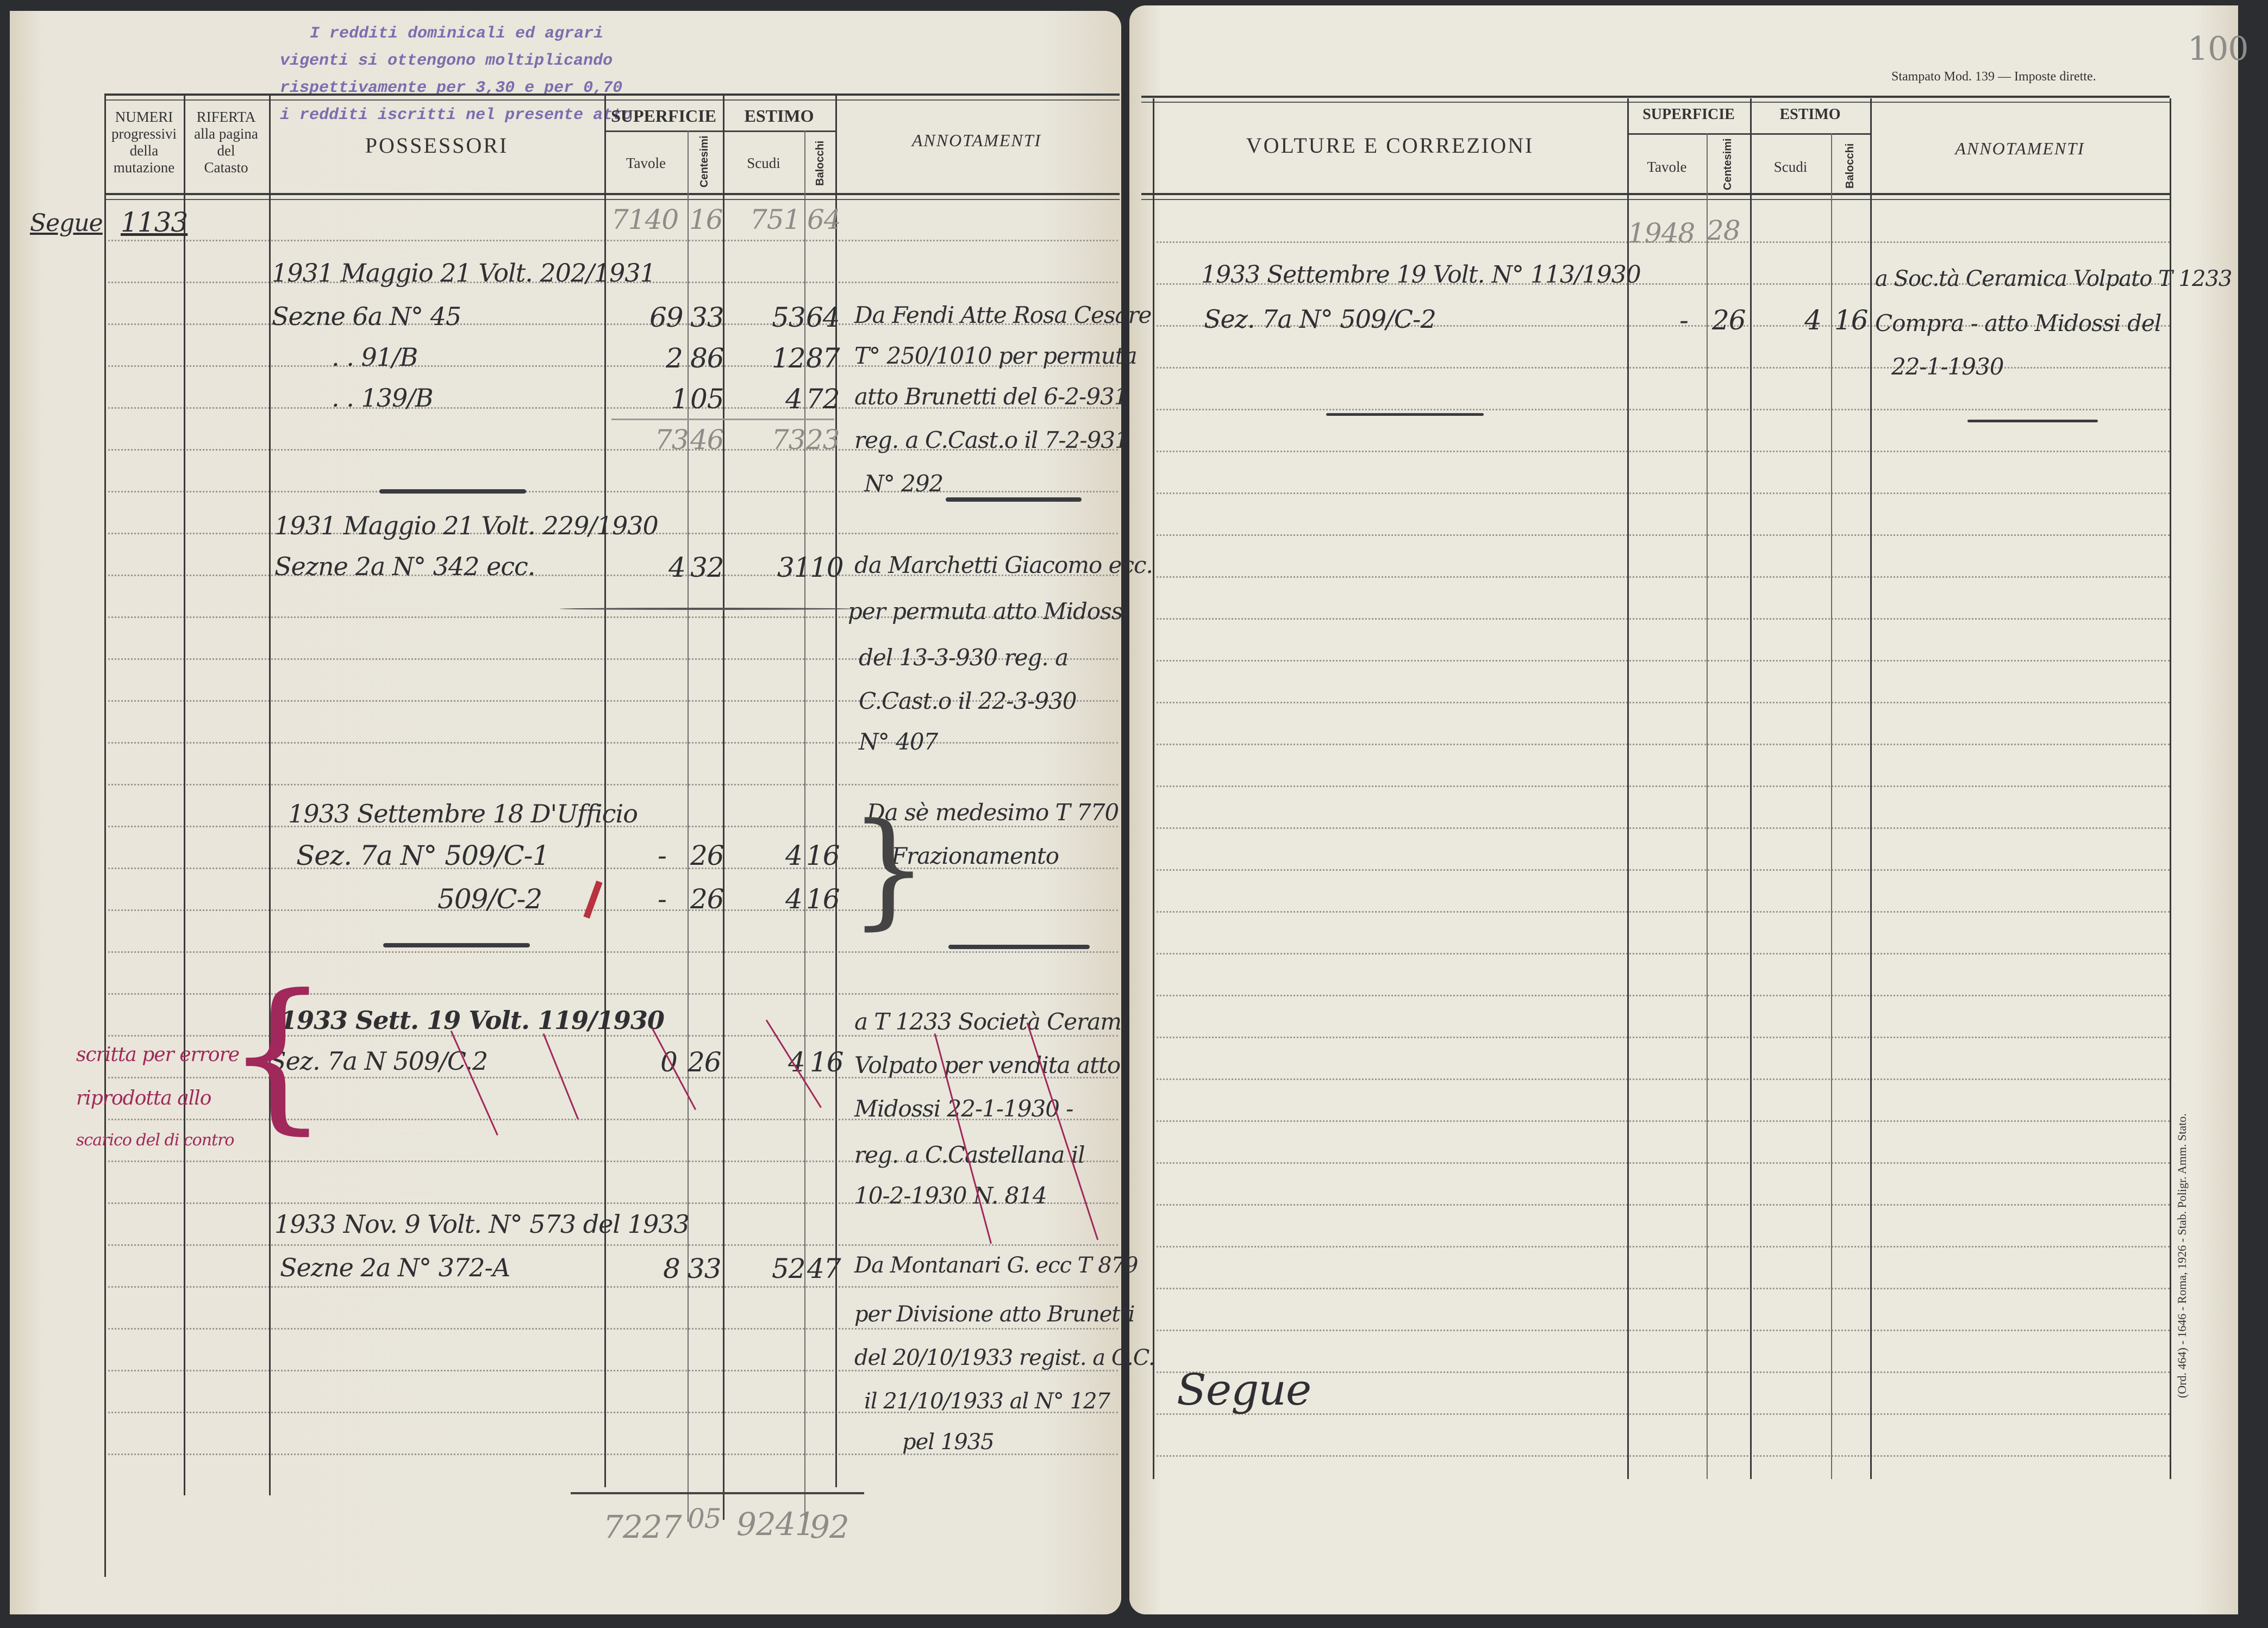  I want to click on stamp-line: I redditi dominicali ed agrari, so click(457, 33).